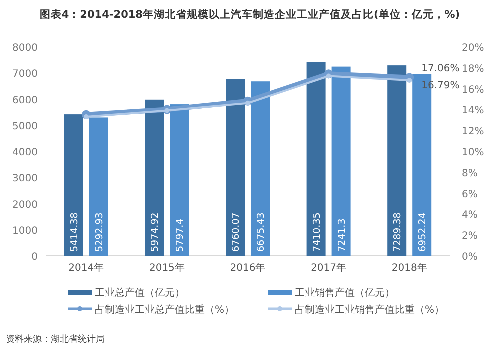 This screenshot has height=354, width=500. What do you see at coordinates (180, 235) in the screenshot?
I see `data-label: 5797.4` at bounding box center [180, 235].